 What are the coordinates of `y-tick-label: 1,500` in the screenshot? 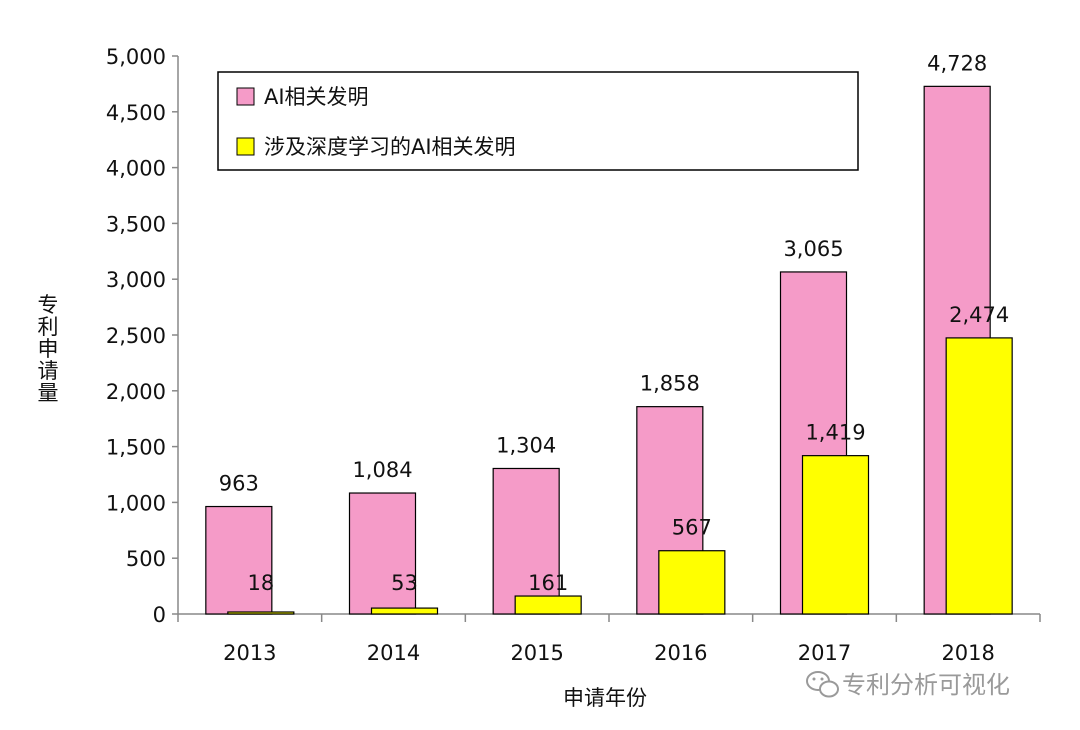 It's located at (136, 448).